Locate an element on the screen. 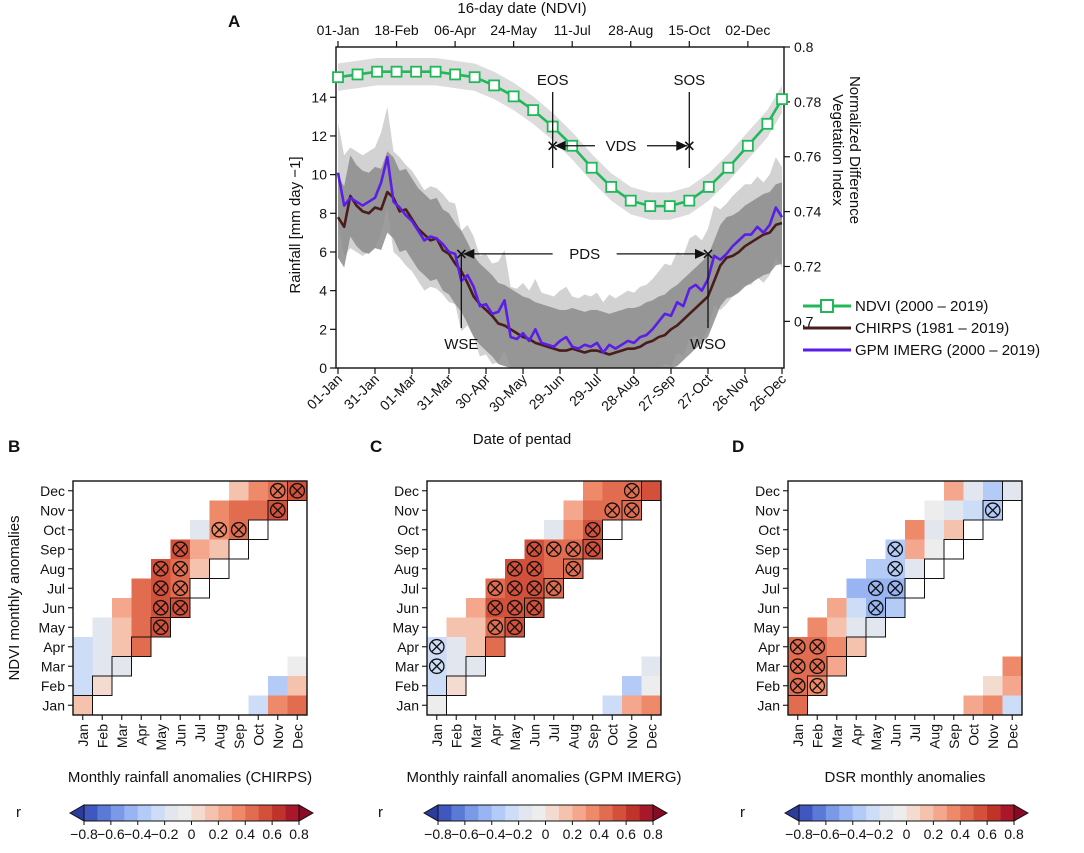  row-label: May is located at coordinates (406, 627).